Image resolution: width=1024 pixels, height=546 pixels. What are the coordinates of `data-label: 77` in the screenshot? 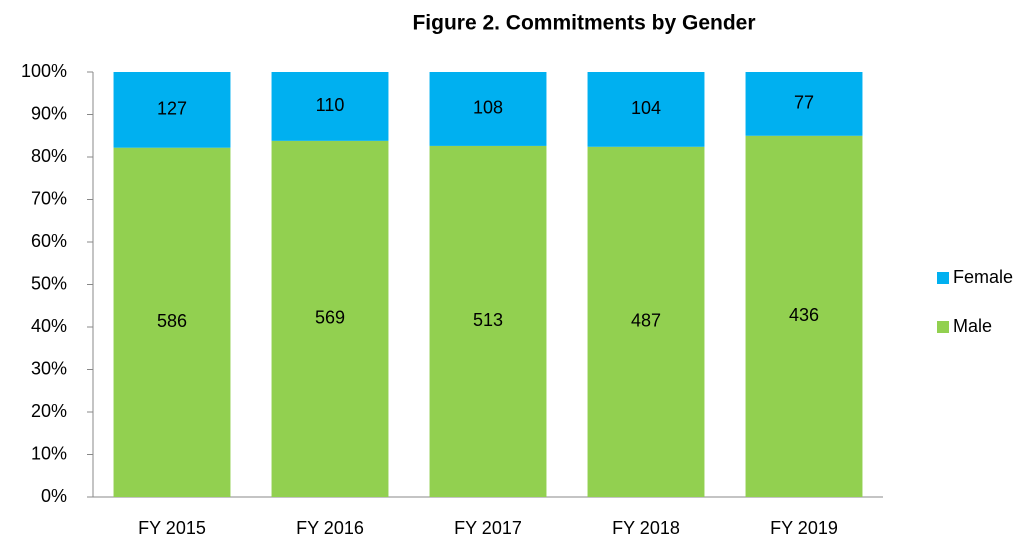 It's located at (804, 103).